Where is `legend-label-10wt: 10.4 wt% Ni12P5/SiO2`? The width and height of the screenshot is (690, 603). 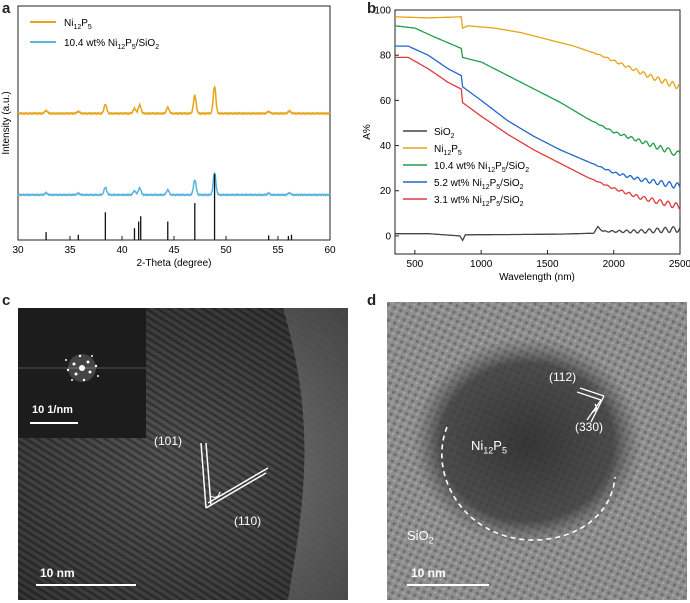 legend-label-10wt: 10.4 wt% Ni12P5/SiO2 is located at coordinates (481, 167).